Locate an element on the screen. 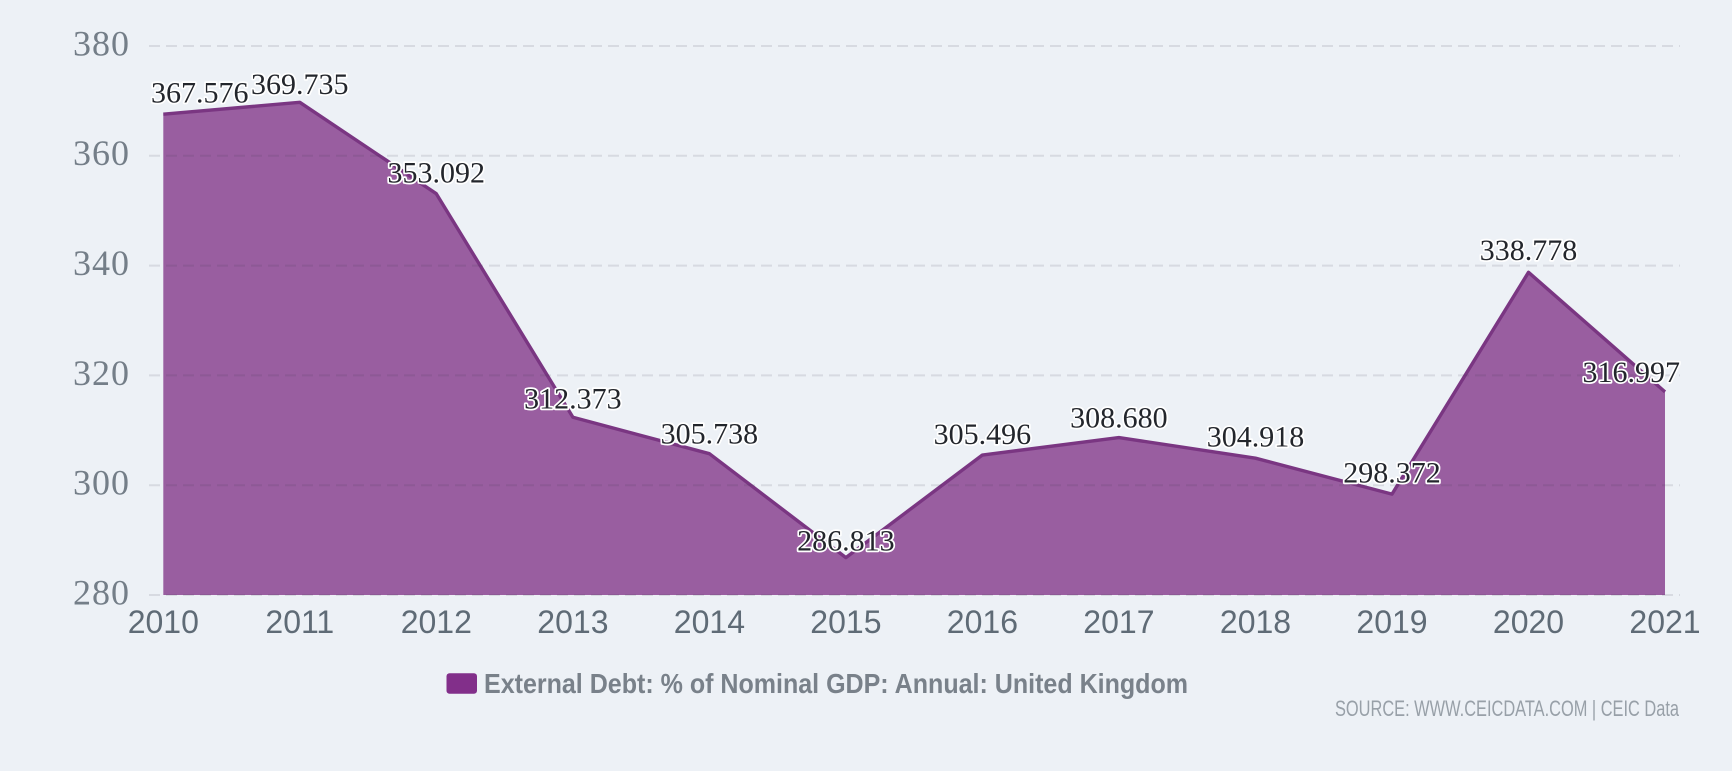 This screenshot has width=1732, height=771. svg-text: 308.680 is located at coordinates (1119, 418).